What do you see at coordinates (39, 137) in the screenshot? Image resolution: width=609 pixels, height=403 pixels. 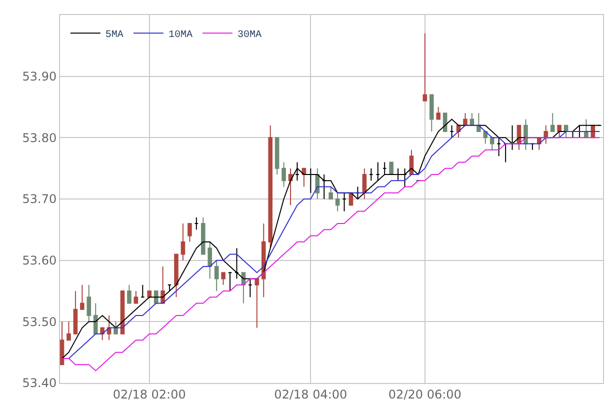 I see `y-tick-label: 53.80` at bounding box center [39, 137].